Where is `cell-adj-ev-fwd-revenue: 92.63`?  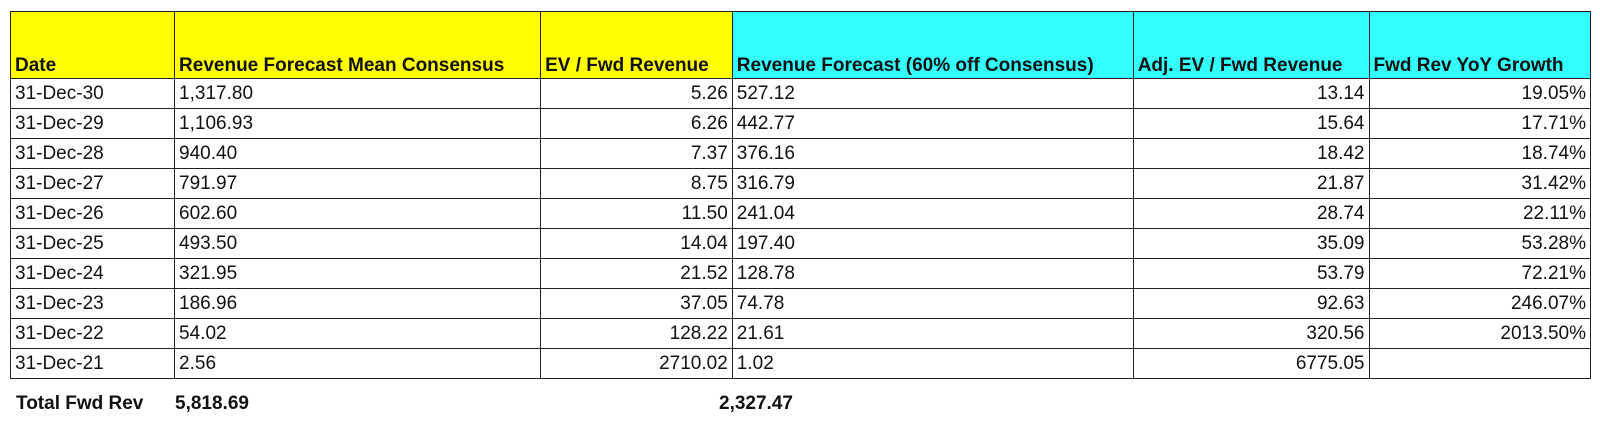 cell-adj-ev-fwd-revenue: 92.63 is located at coordinates (1251, 303).